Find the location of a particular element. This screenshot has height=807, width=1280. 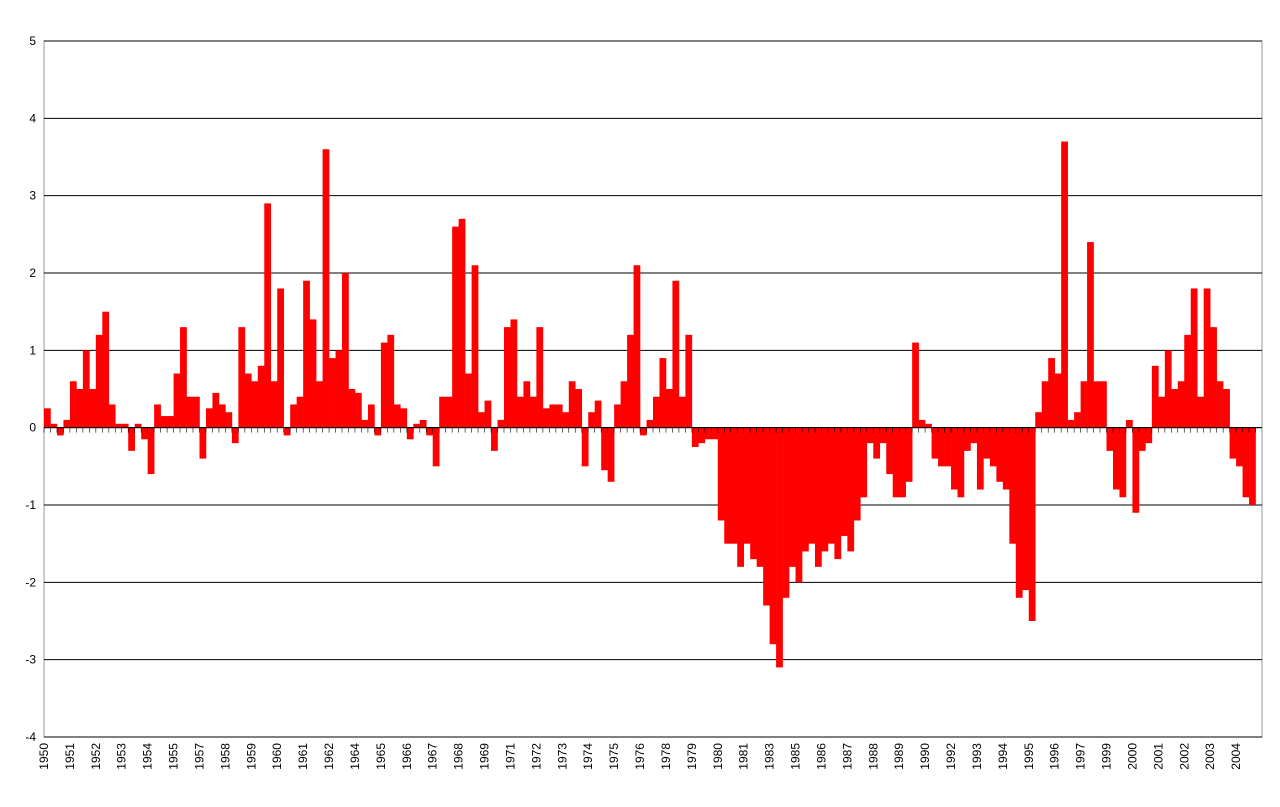

x-tick-label: 1978 is located at coordinates (666, 756).